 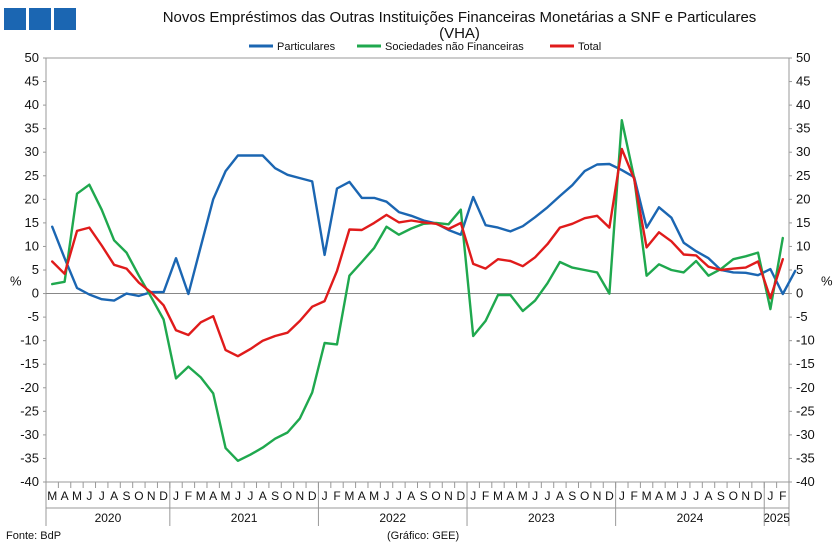 I want to click on y-tick-label-right: 35, so click(x=803, y=128).